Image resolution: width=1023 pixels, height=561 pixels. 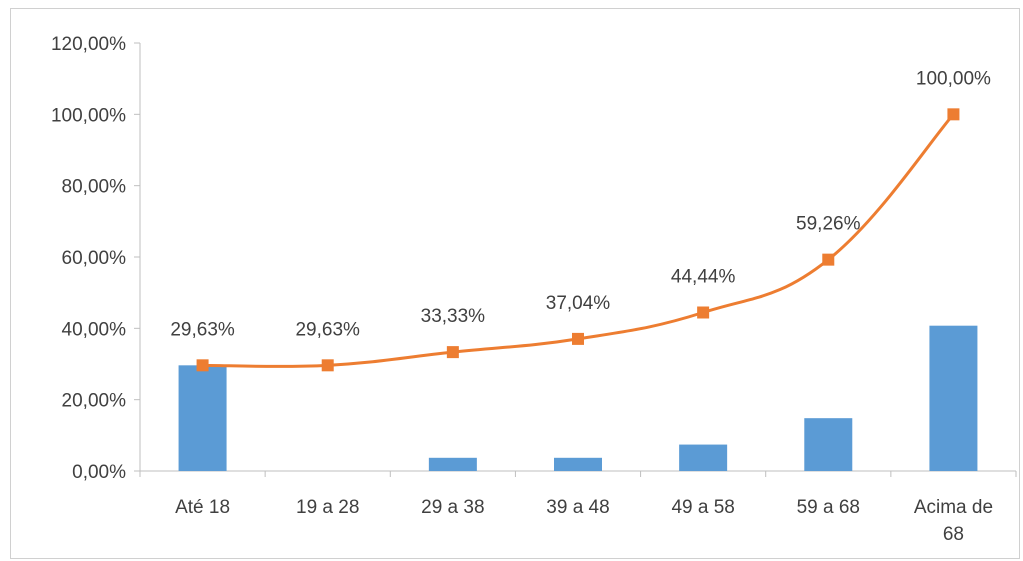 What do you see at coordinates (327, 507) in the screenshot?
I see `x-tick-label: 19 a 28` at bounding box center [327, 507].